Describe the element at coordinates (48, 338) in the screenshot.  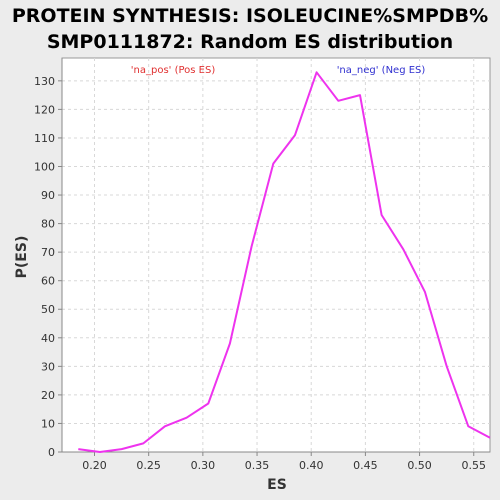
I see `y-tick-label: 40` at that location.